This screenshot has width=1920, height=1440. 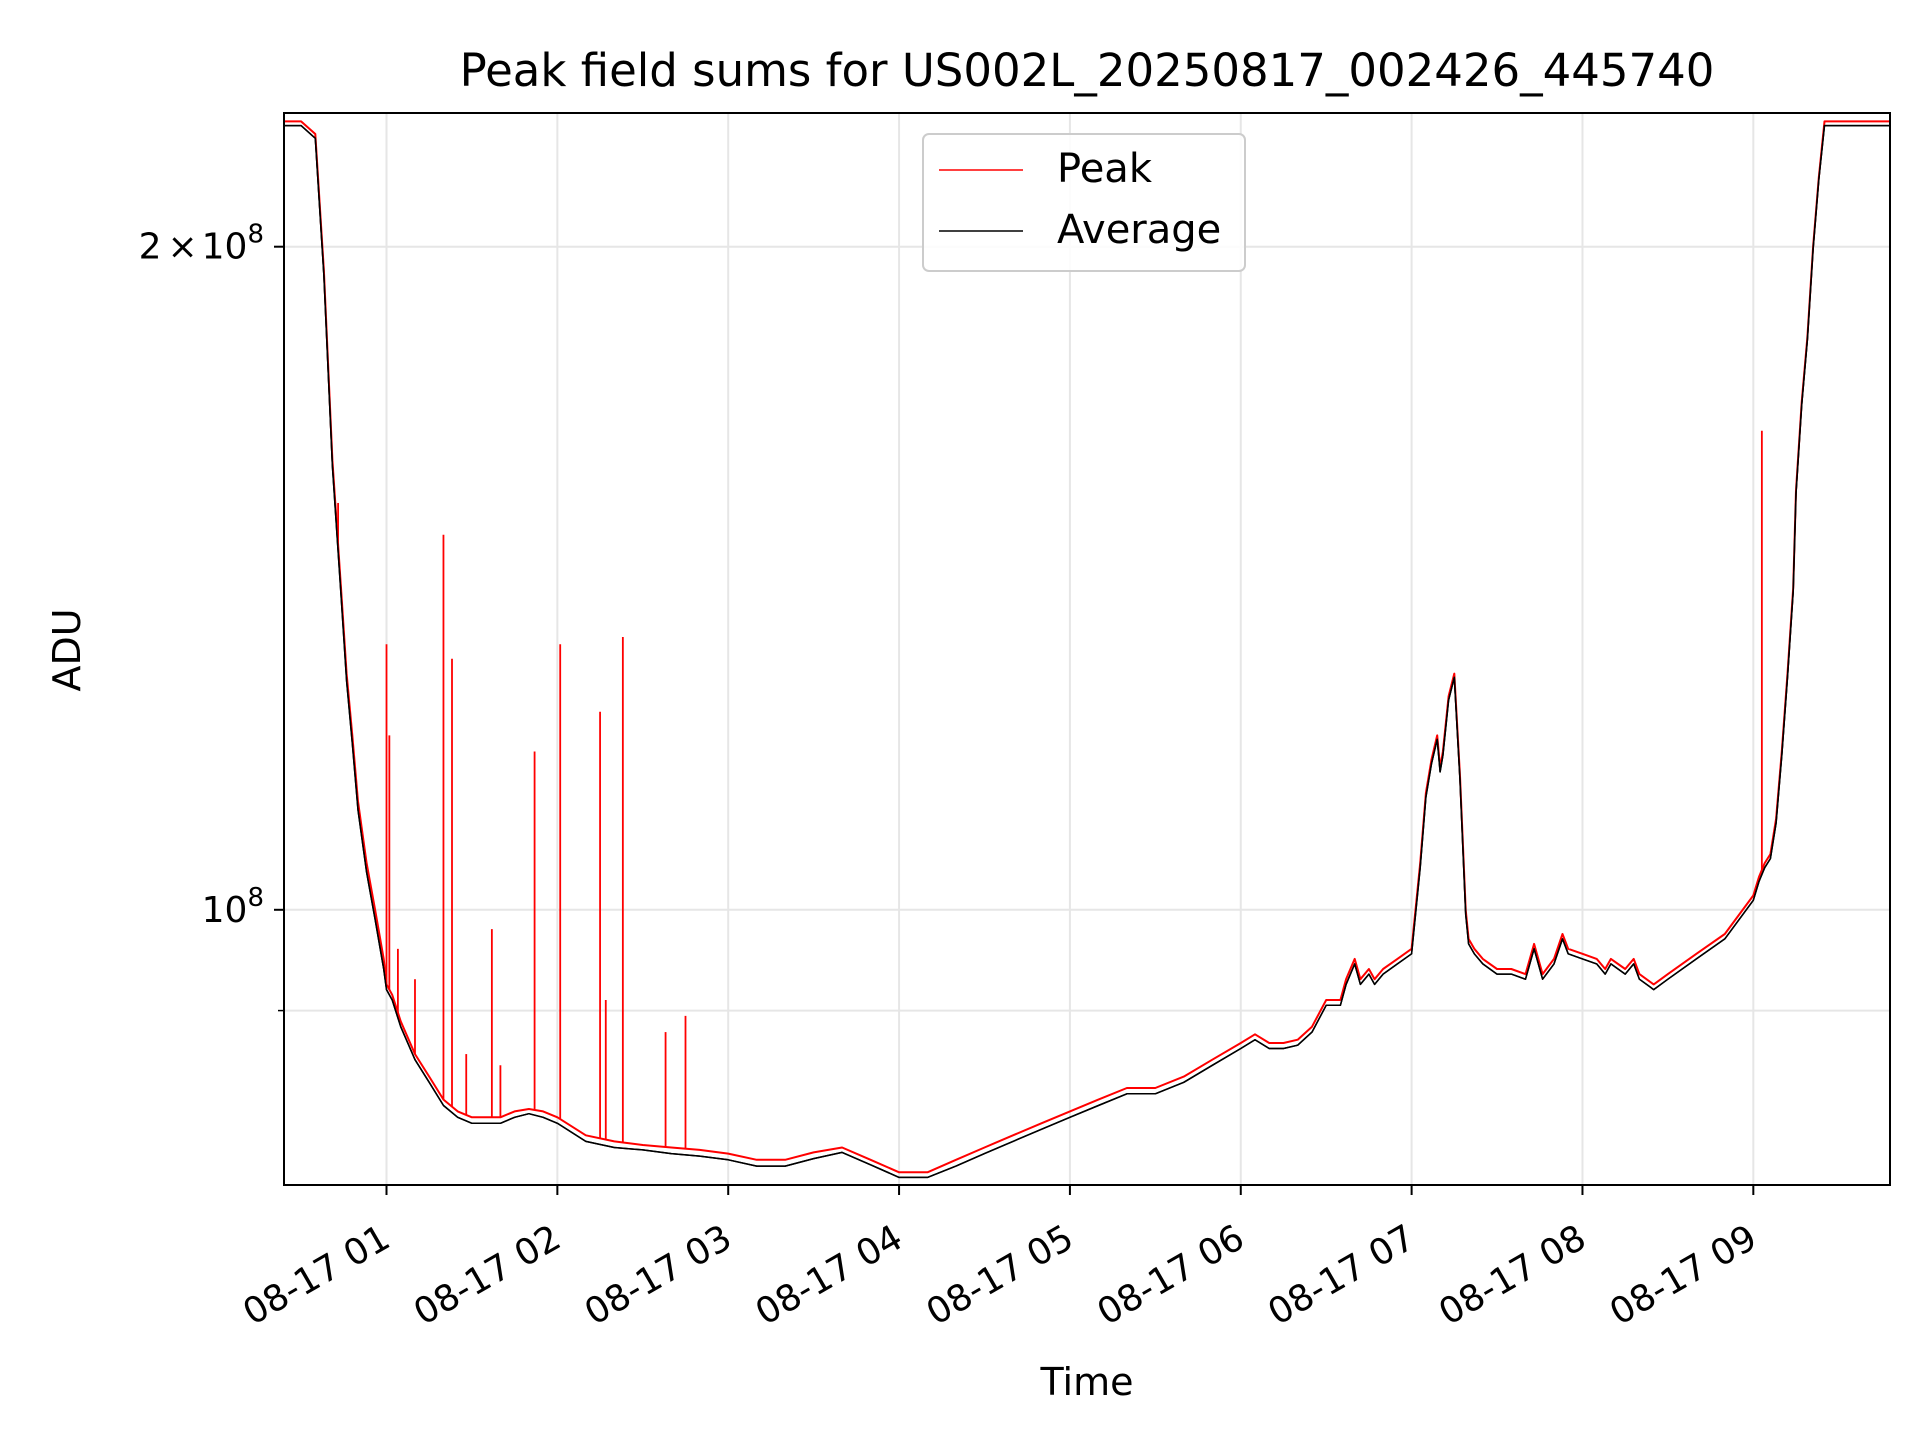 What do you see at coordinates (233, 907) in the screenshot?
I see `y-tick-label: 108` at bounding box center [233, 907].